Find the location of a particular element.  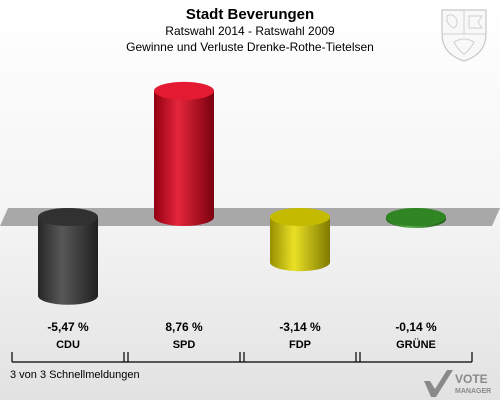

chart-title: Stadt Beverungen is located at coordinates (250, 14).